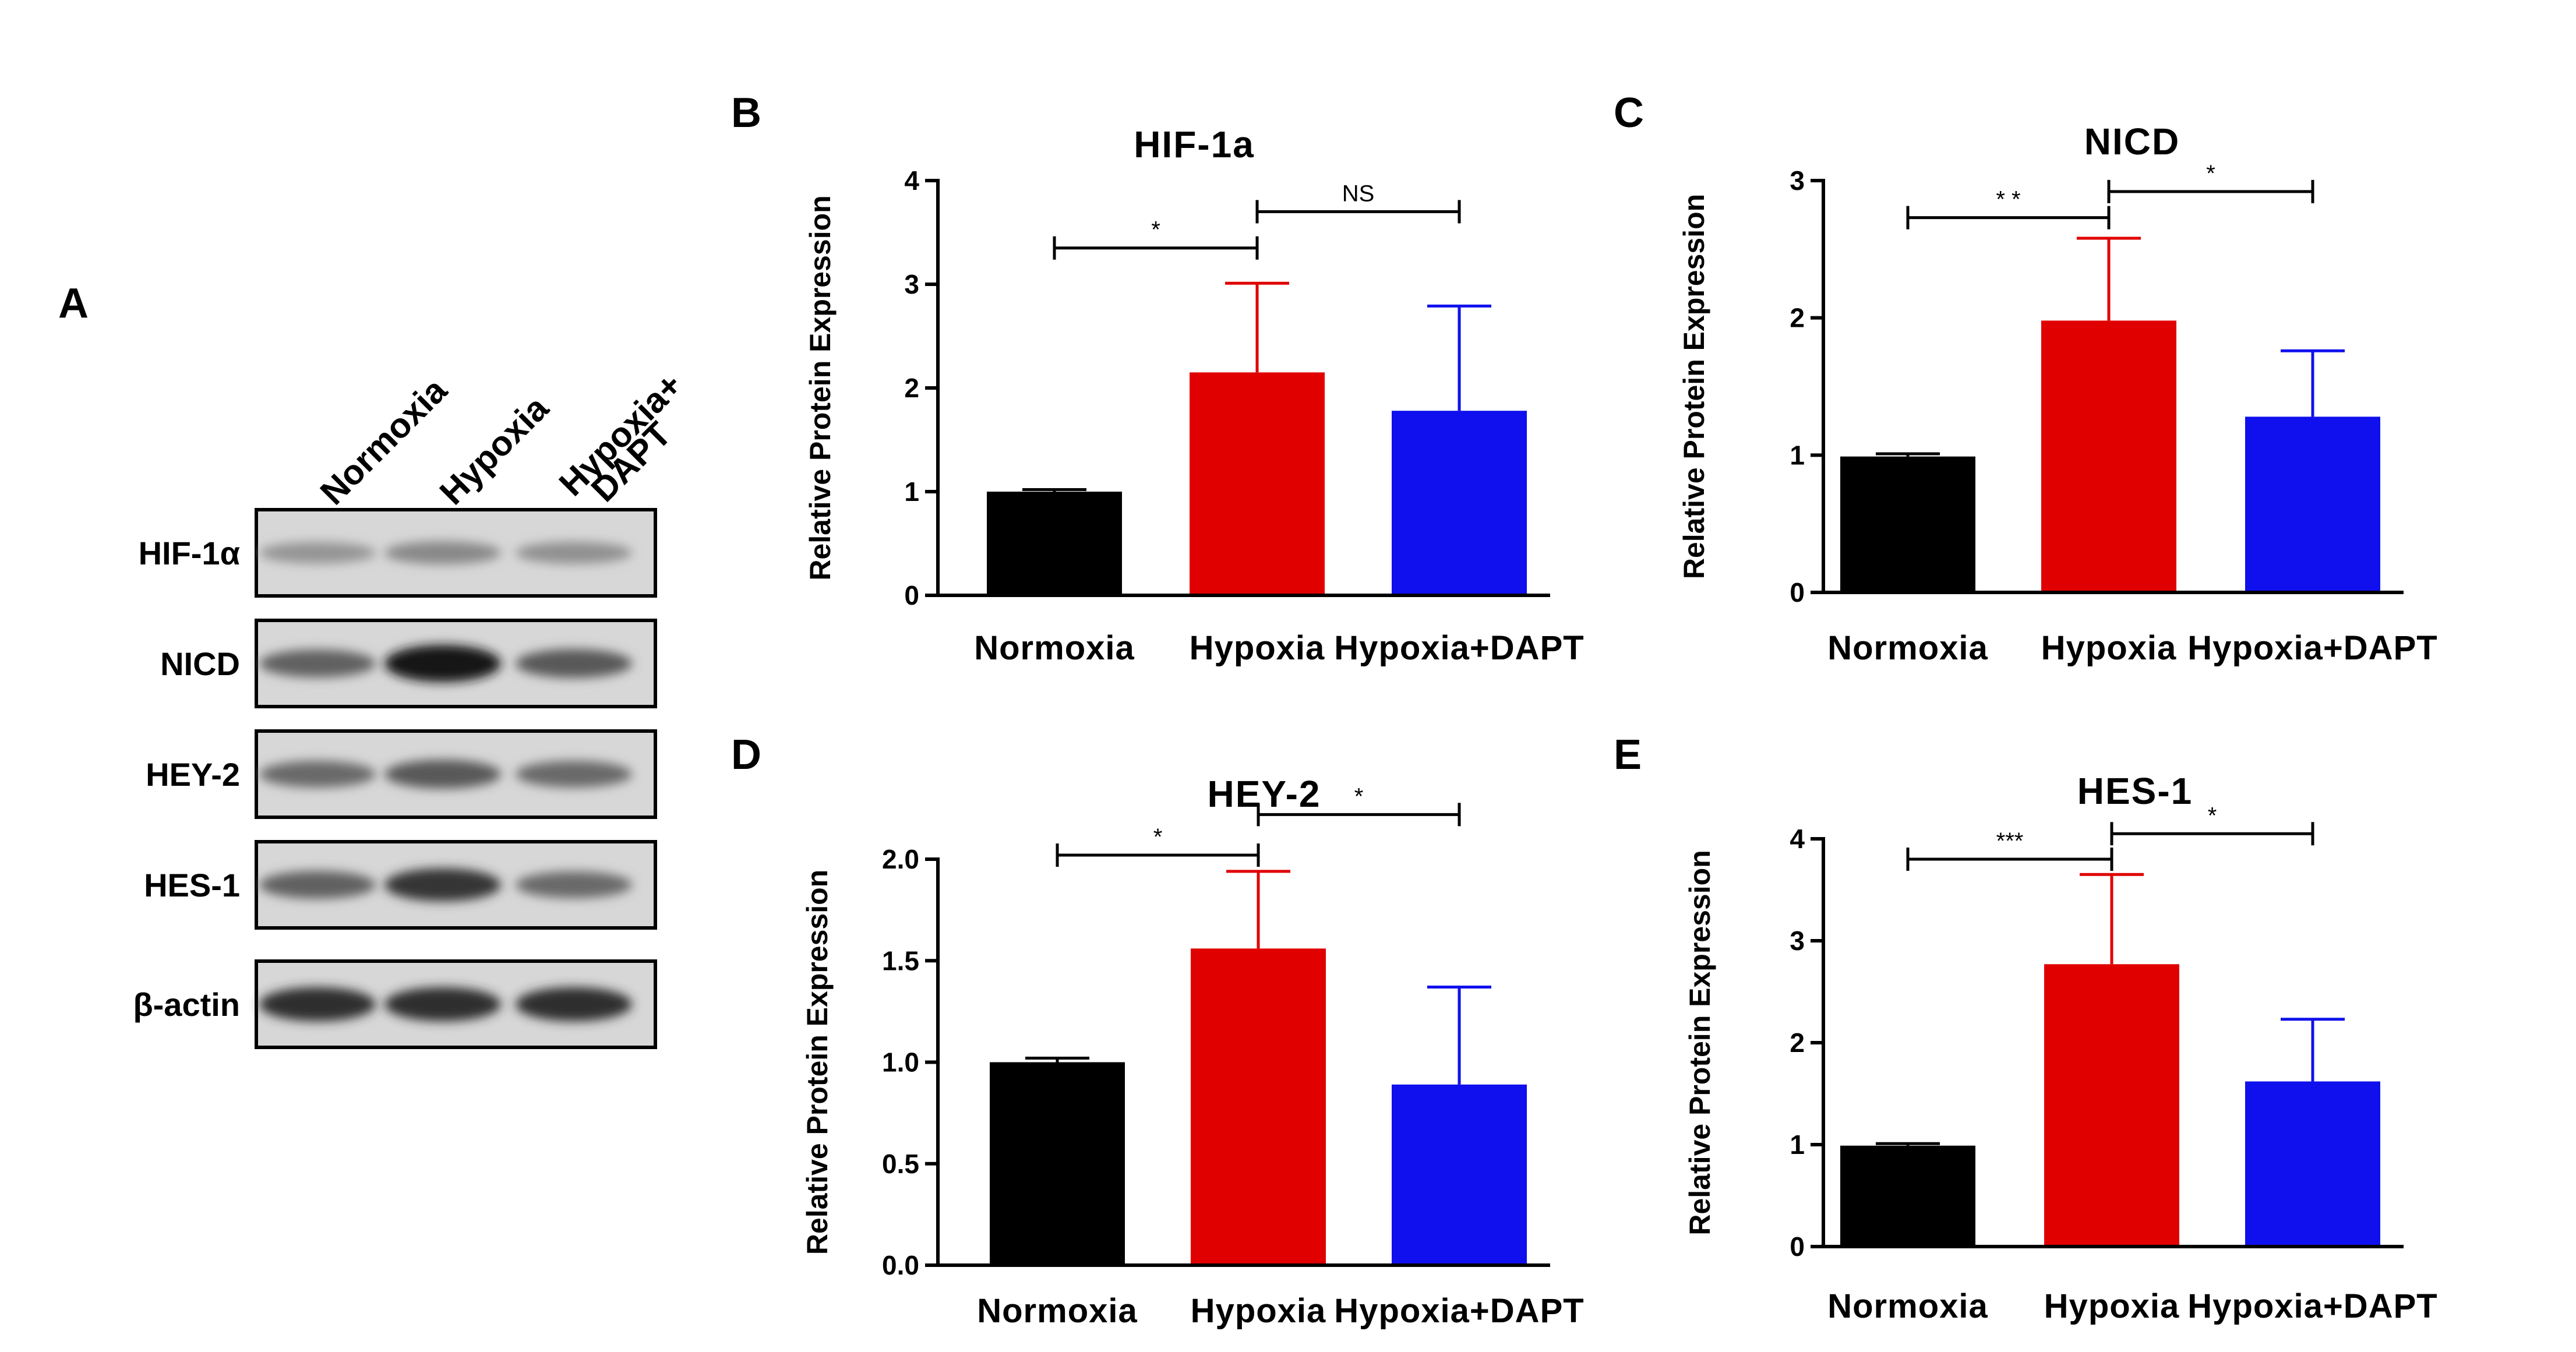 This screenshot has width=2576, height=1352. I want to click on blot-row-actin: β-actin, so click(395, 1004).